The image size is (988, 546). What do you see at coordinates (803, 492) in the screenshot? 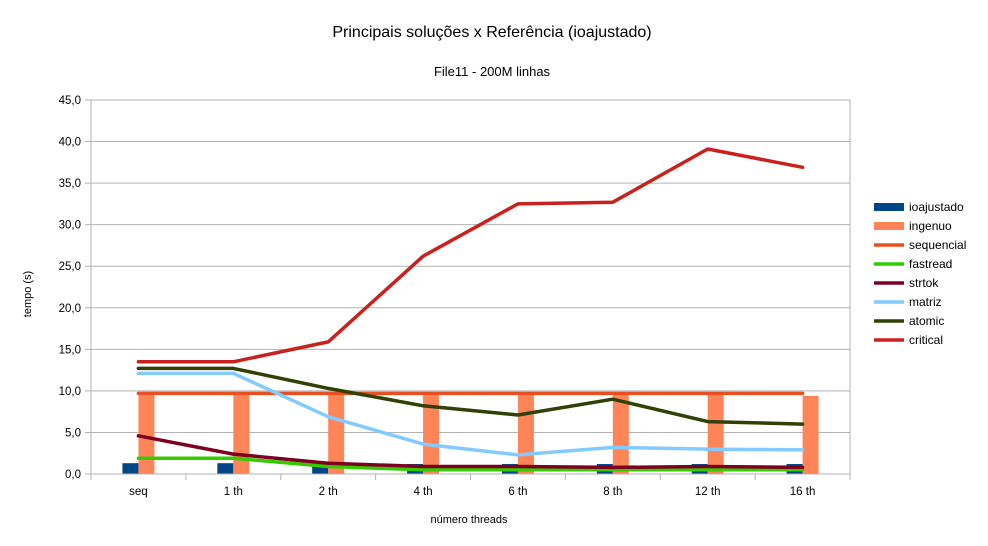
I see `x-tick-label: 16 th` at bounding box center [803, 492].